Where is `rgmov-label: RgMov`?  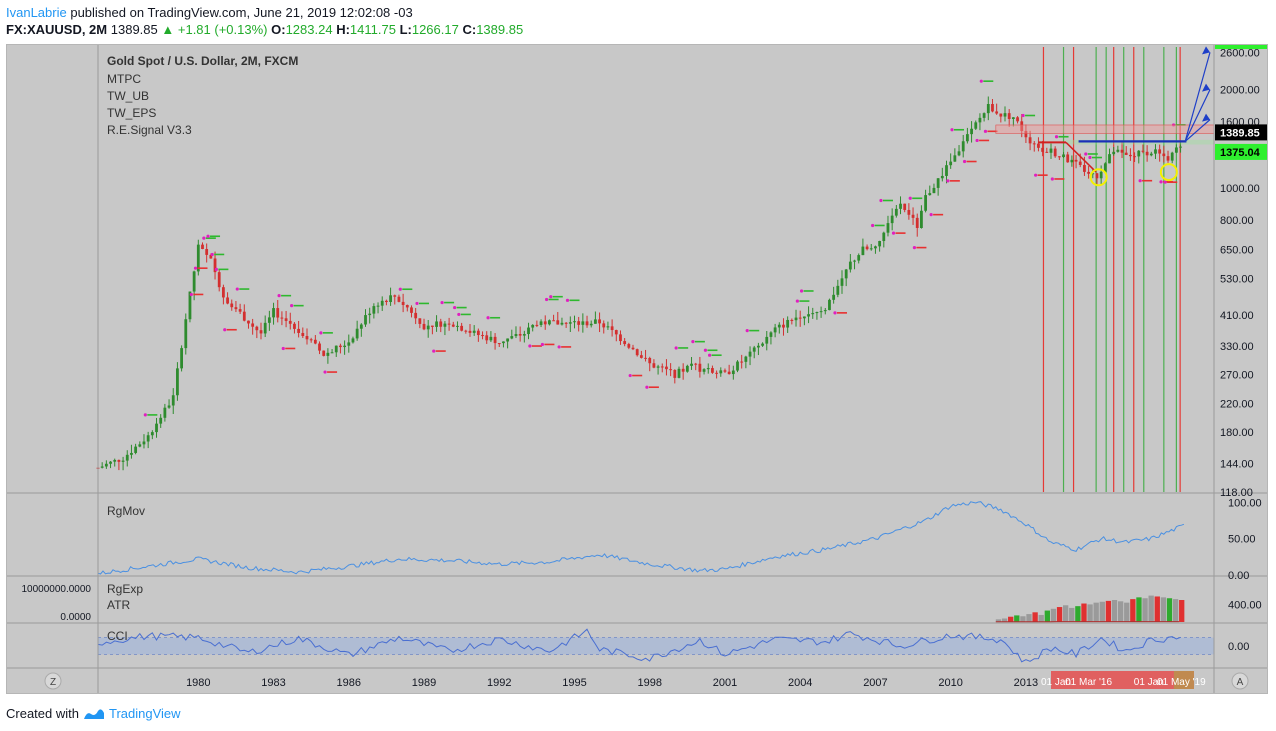 rgmov-label: RgMov is located at coordinates (126, 511).